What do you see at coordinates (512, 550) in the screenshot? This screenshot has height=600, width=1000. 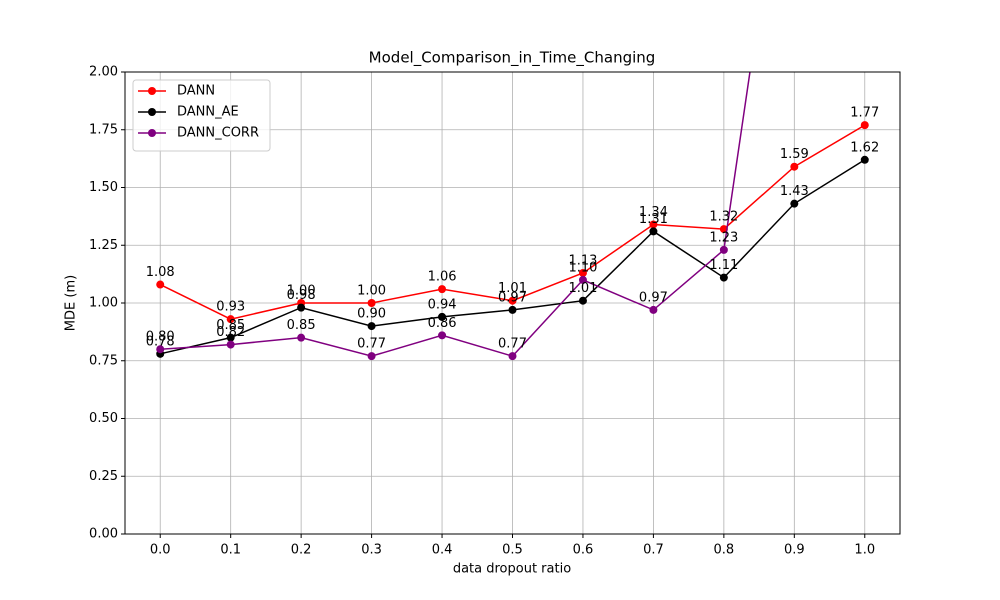 I see `x-tick-label: 0.5` at bounding box center [512, 550].